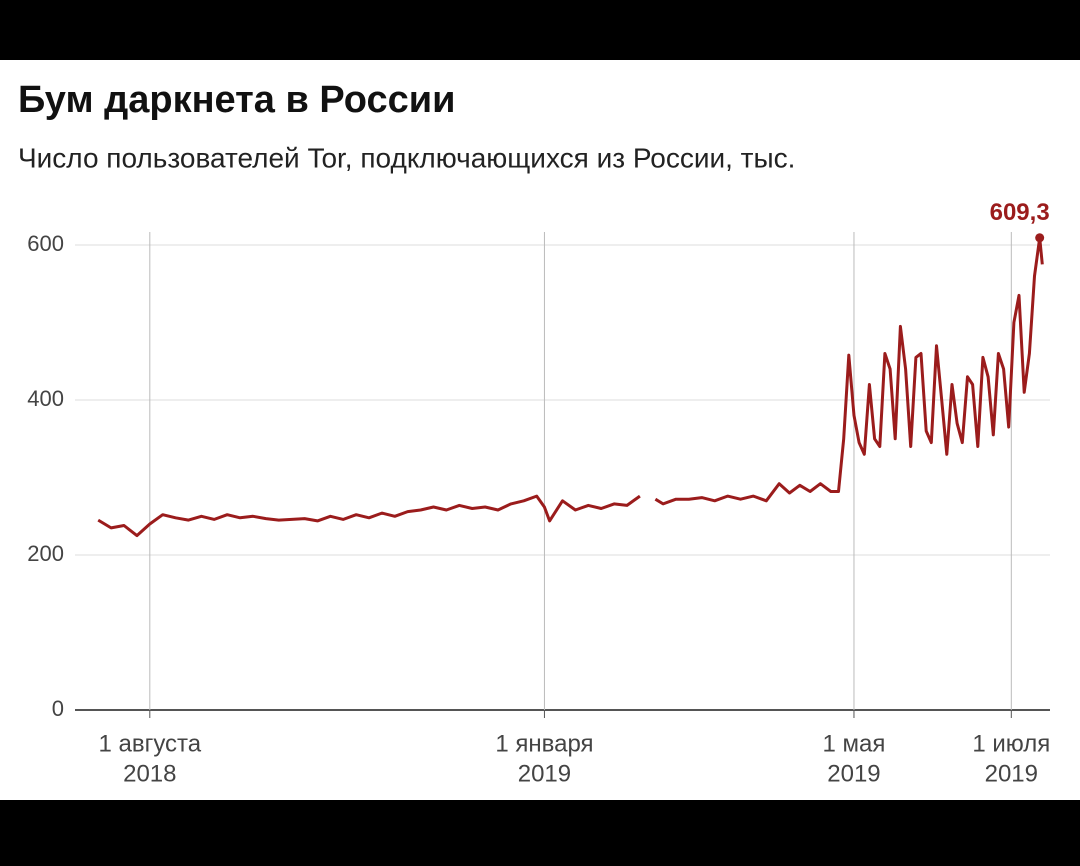  What do you see at coordinates (45, 243) in the screenshot?
I see `y-tick-label: 600` at bounding box center [45, 243].